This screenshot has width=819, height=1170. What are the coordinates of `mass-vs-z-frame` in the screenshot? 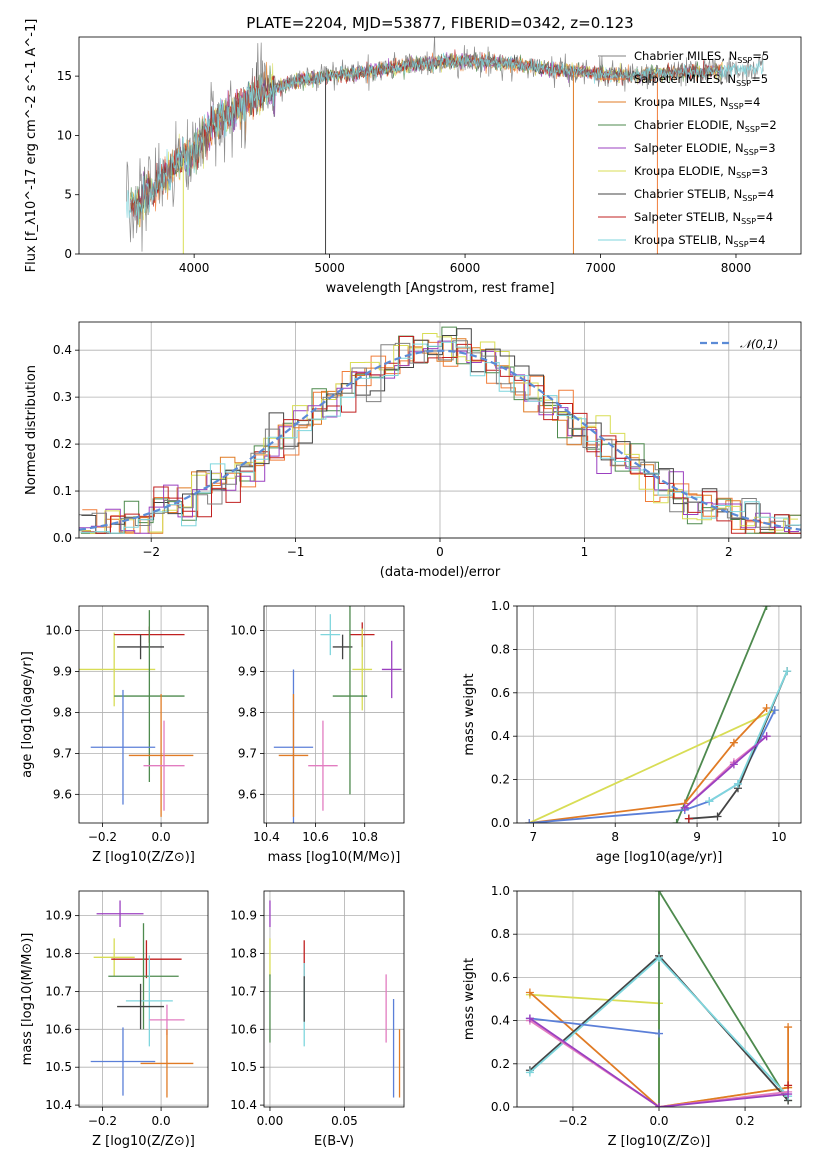 It's located at (143, 999).